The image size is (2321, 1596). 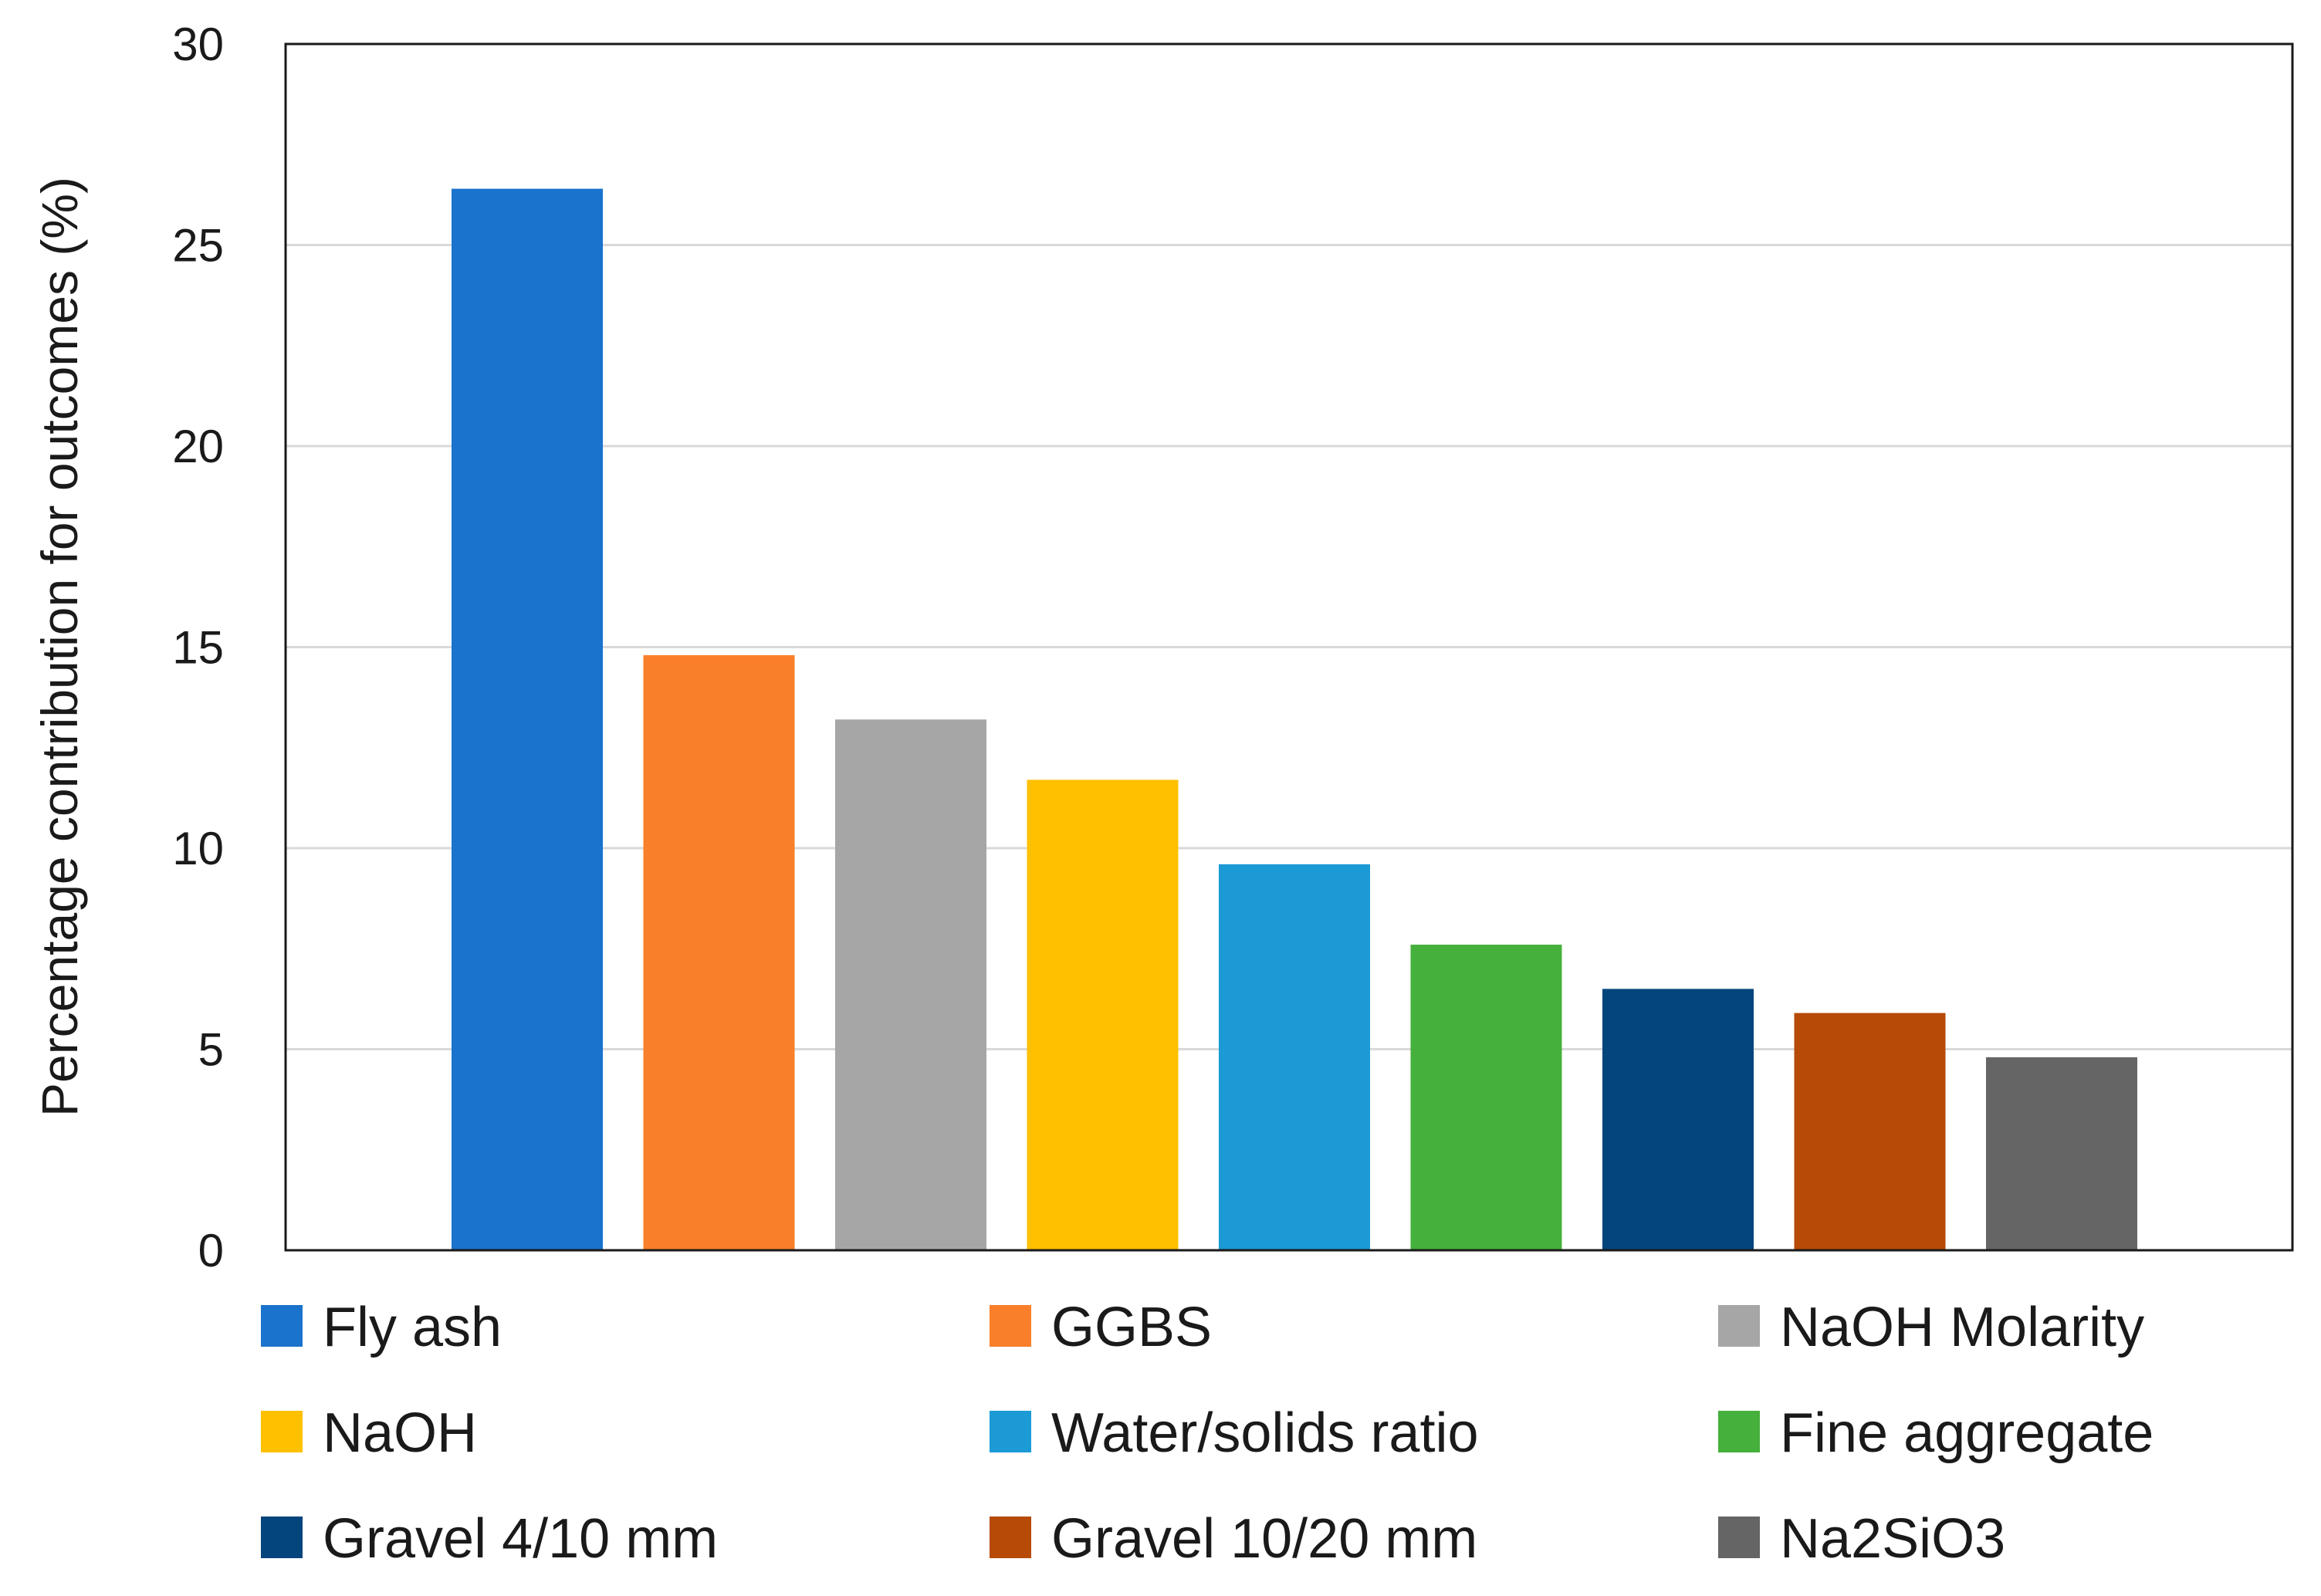 I want to click on legend-label: Gravel 4/10 mm, so click(x=520, y=1539).